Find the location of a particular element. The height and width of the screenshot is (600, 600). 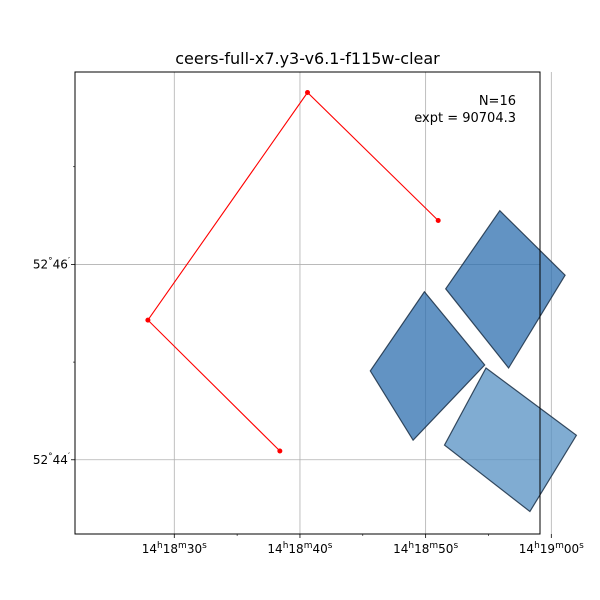

x-tick-label: 14h18m30s is located at coordinates (174, 548).